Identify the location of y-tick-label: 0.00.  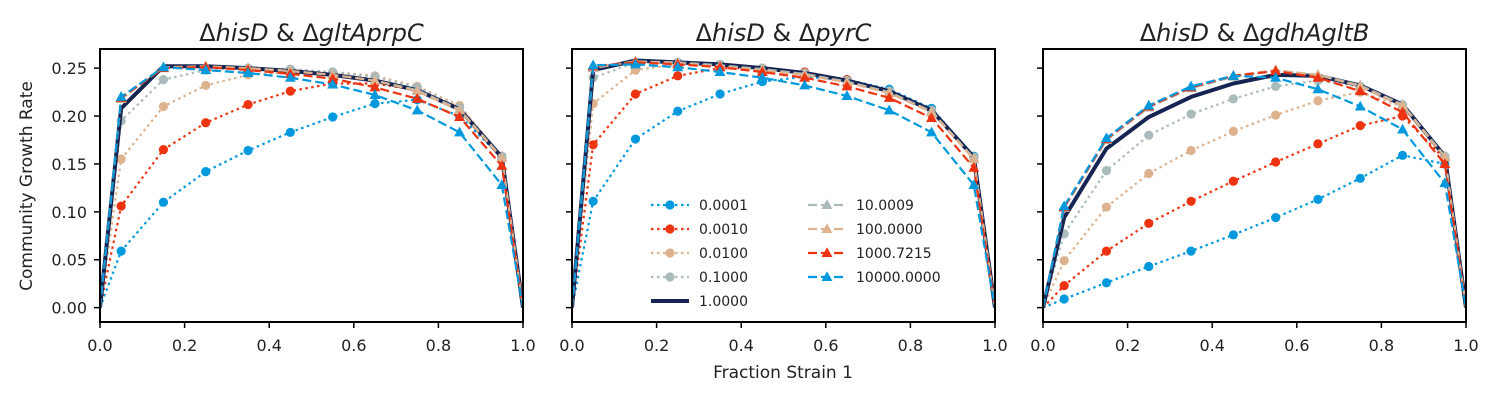
(69, 308).